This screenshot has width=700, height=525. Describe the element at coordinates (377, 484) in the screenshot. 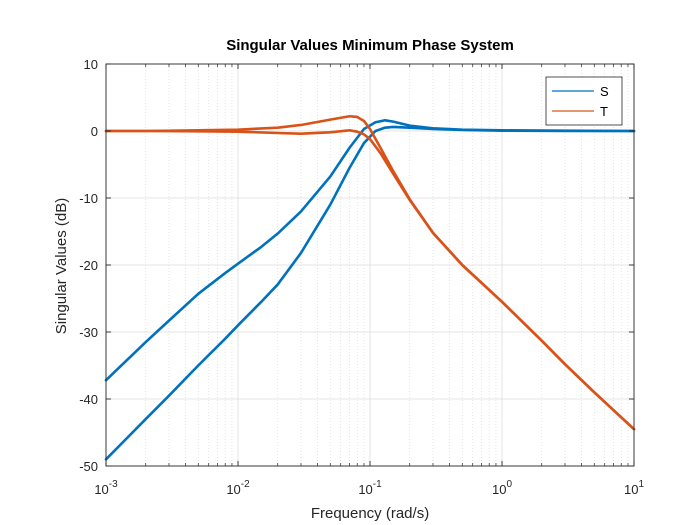

I see `x-tick-label-exponent: -1` at that location.